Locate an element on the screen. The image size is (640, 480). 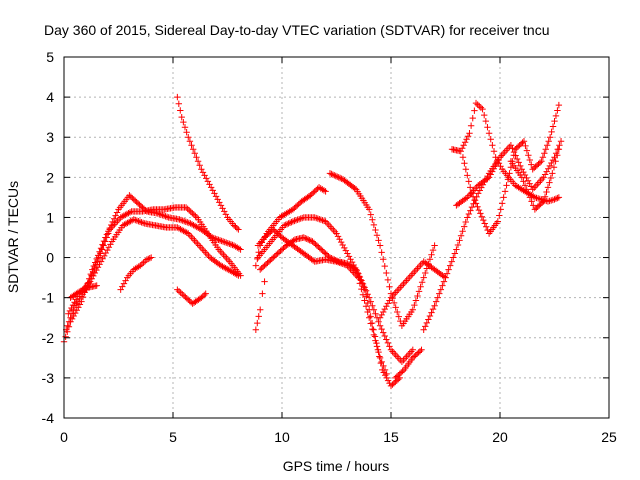
x-tick-label: 5 is located at coordinates (173, 437).